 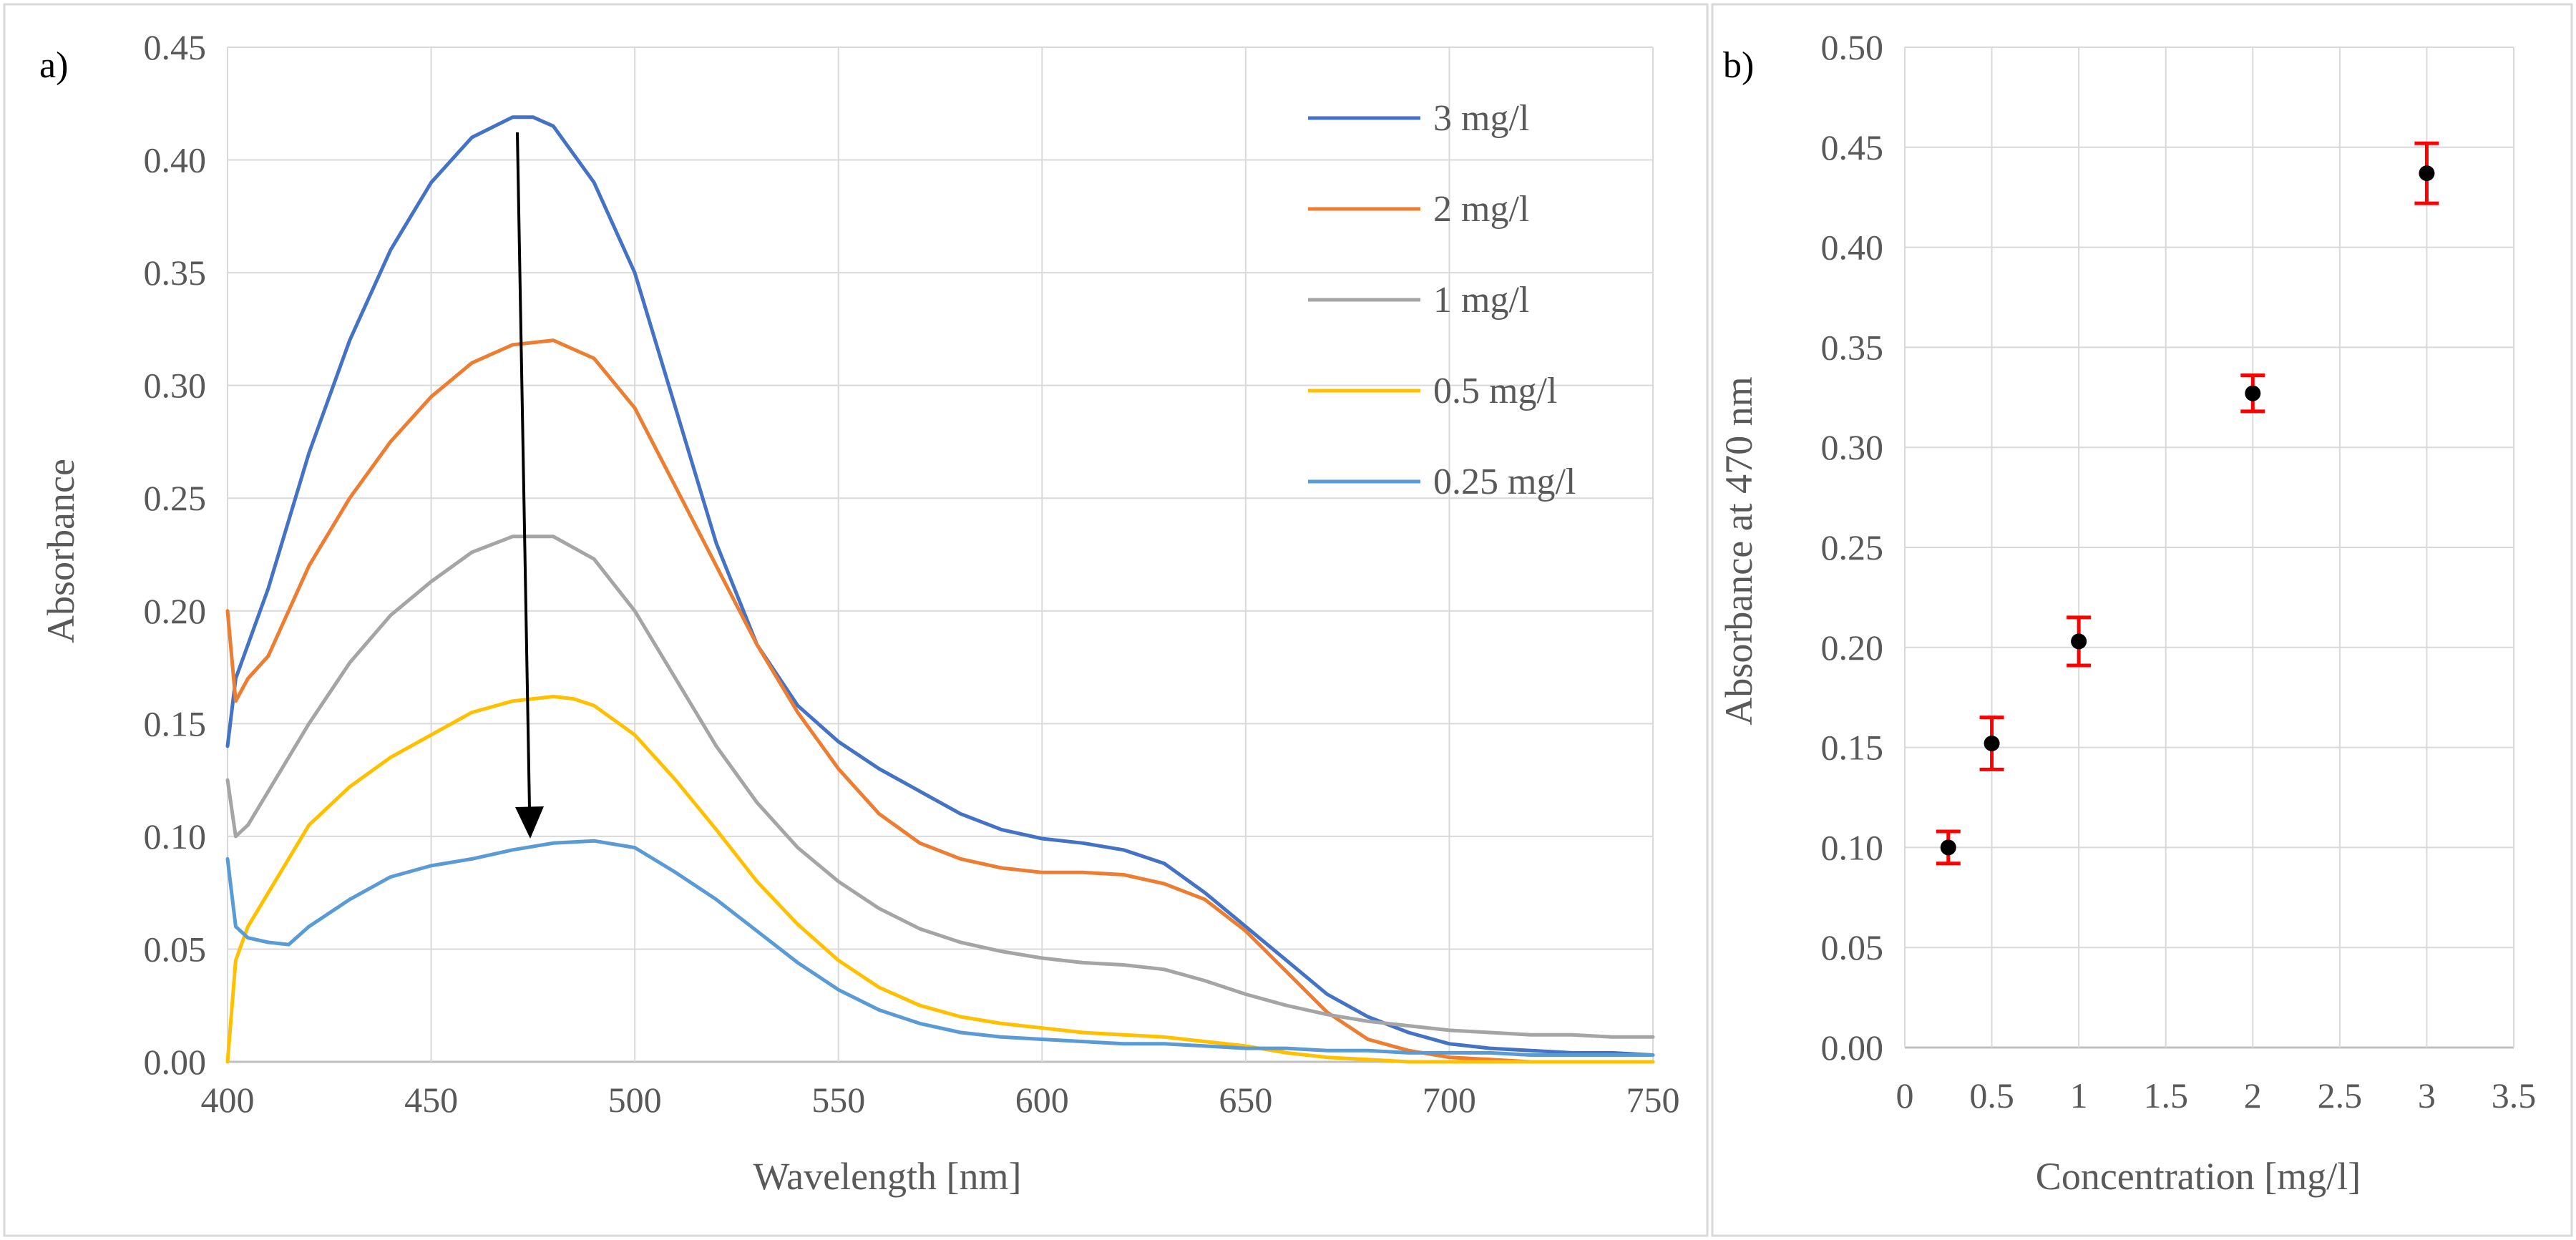 I want to click on panel-a-y-tick-label: 0.15, so click(x=175, y=723).